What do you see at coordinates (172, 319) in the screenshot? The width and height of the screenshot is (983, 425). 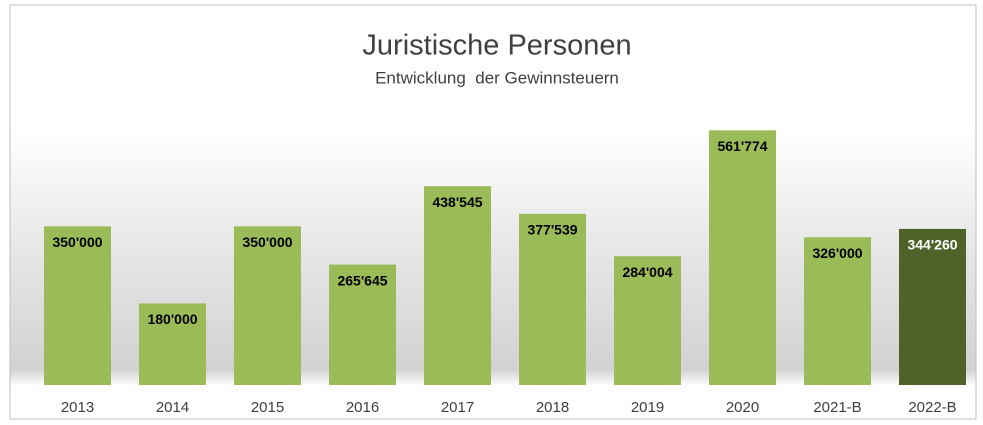 I see `data-label: 180'000` at bounding box center [172, 319].